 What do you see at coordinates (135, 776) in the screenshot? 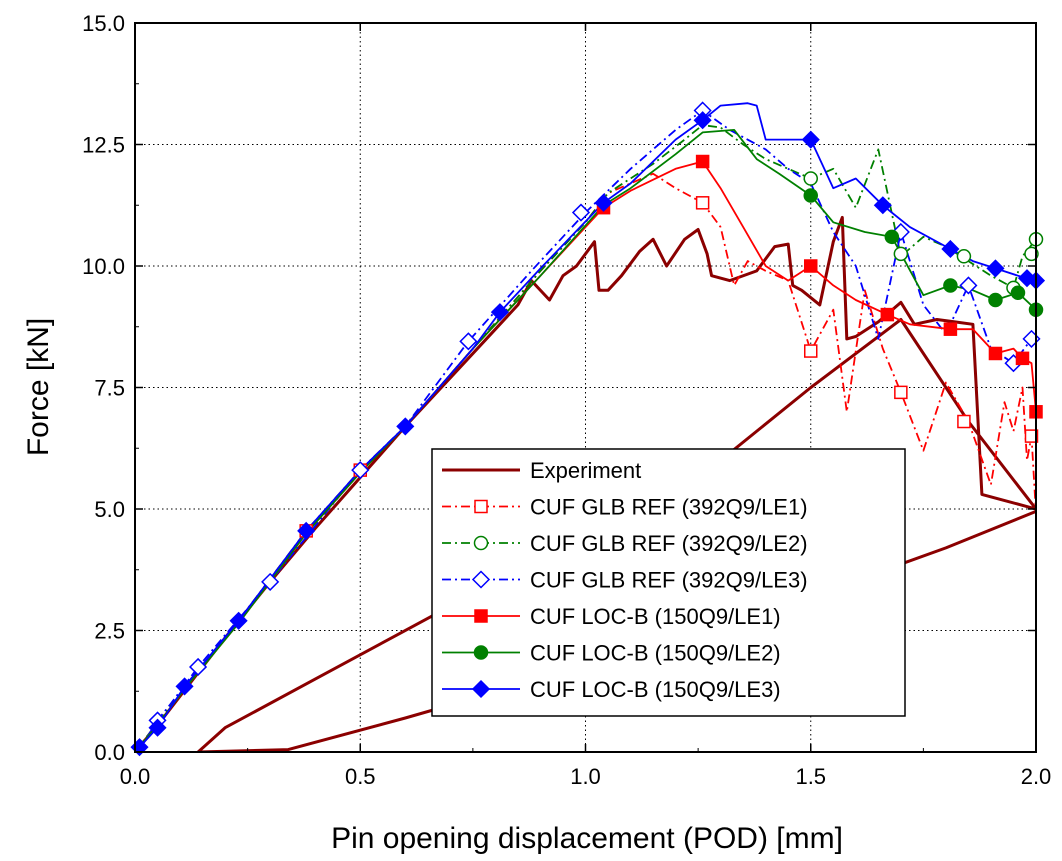
I see `x-tick-label: 0.0` at bounding box center [135, 776].